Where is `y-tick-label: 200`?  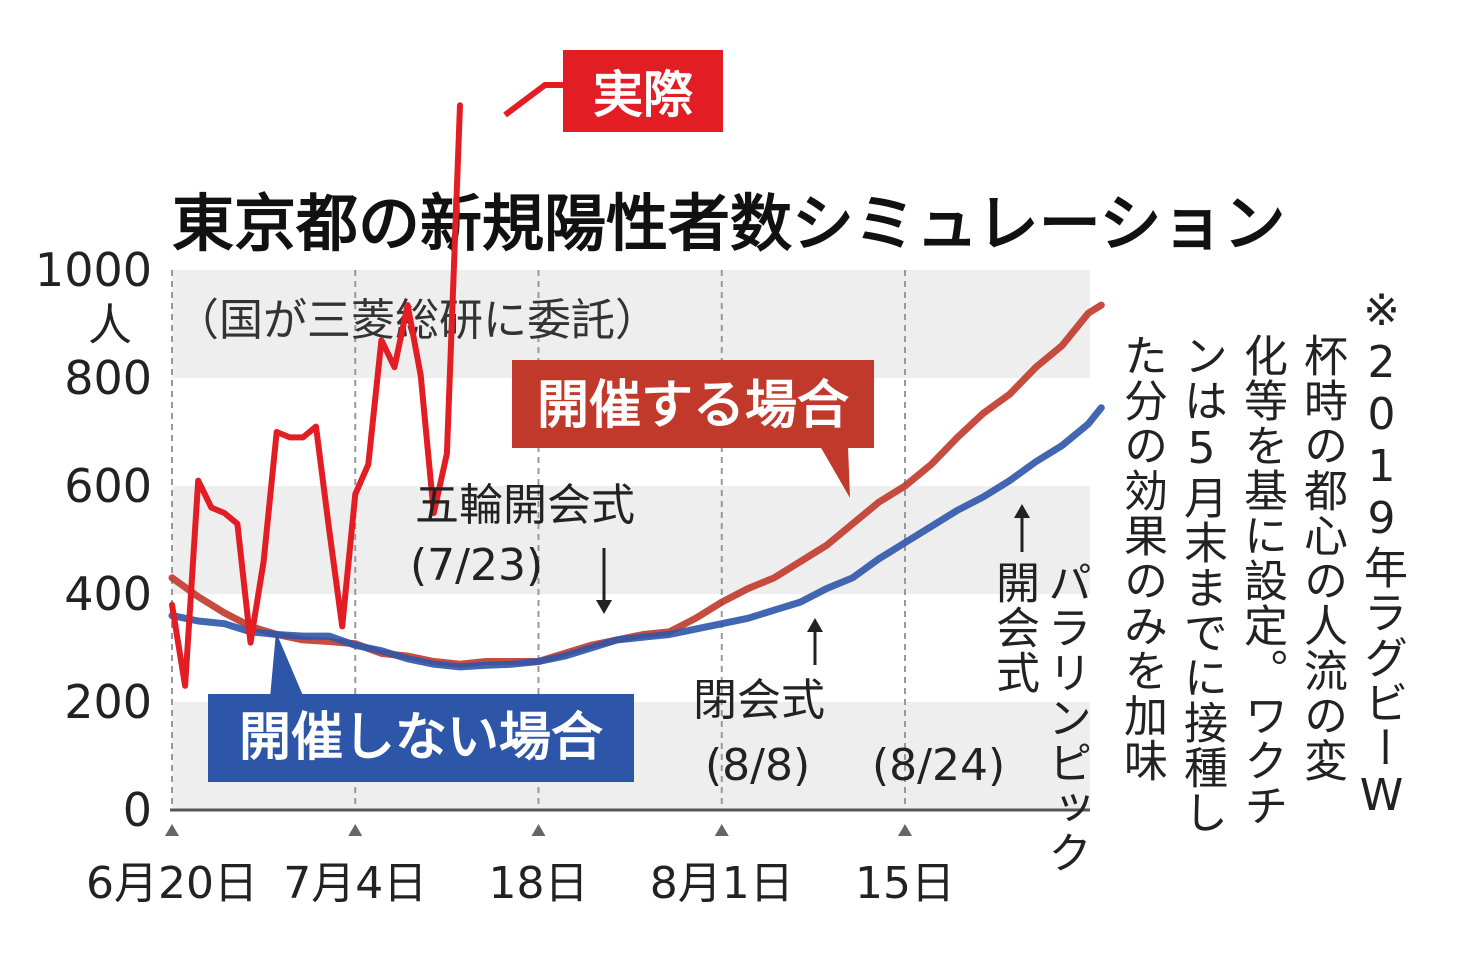
y-tick-label: 200 is located at coordinates (108, 702).